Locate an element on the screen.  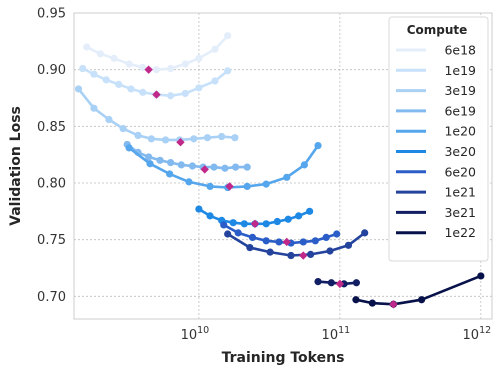
legend-label: 3e21 is located at coordinates (460, 212).